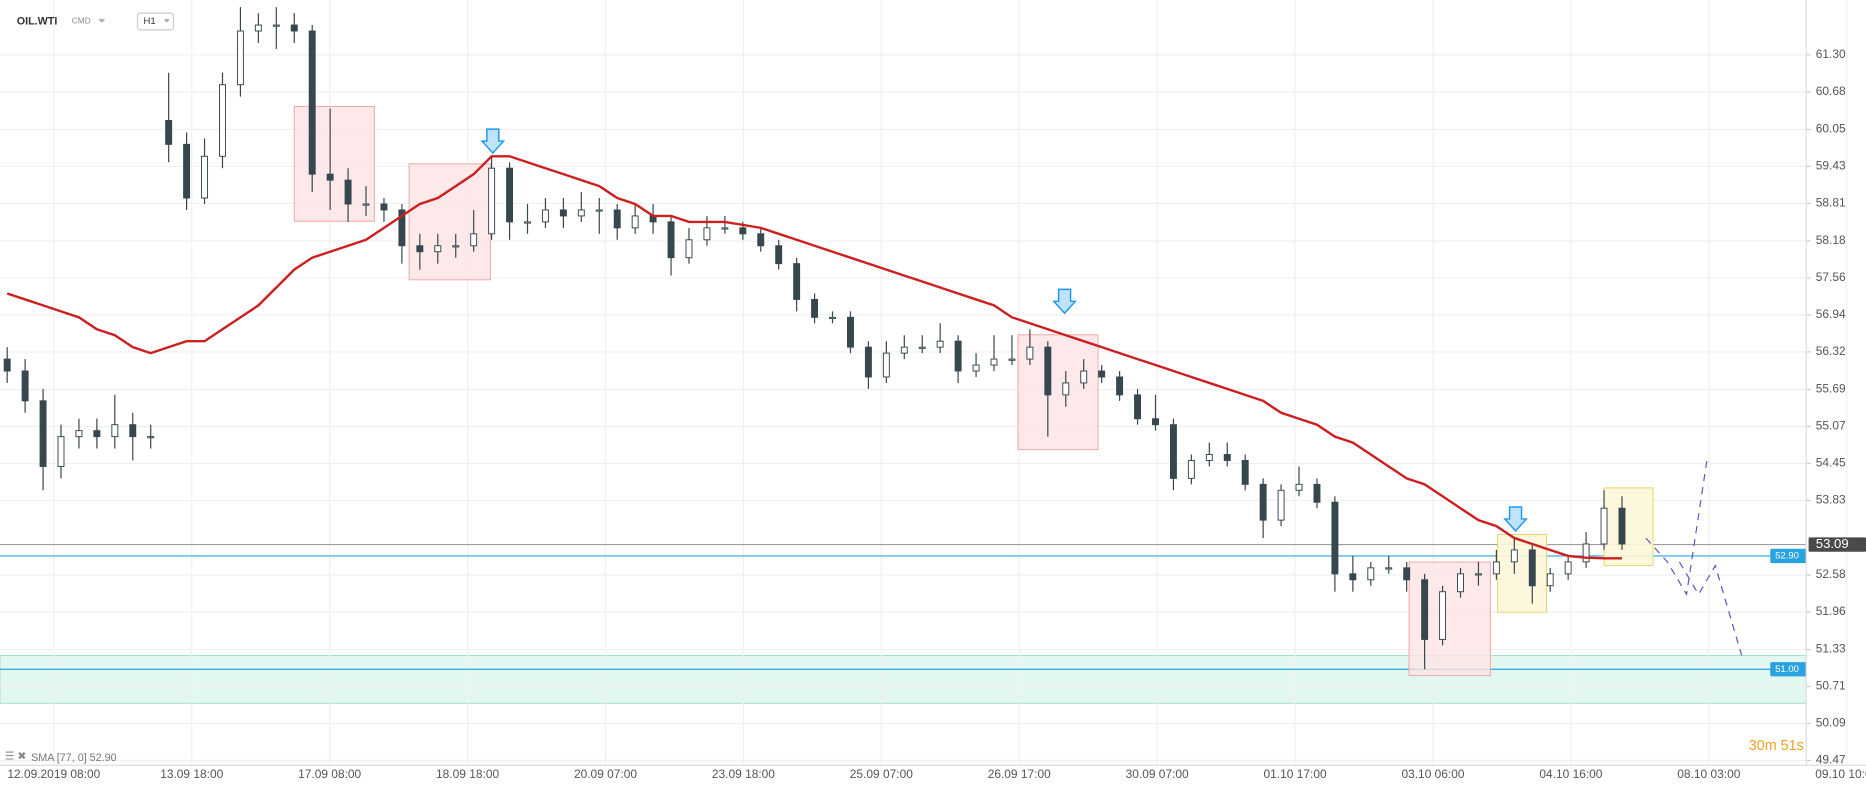 The image size is (1866, 788). I want to click on interval-button, so click(155, 21).